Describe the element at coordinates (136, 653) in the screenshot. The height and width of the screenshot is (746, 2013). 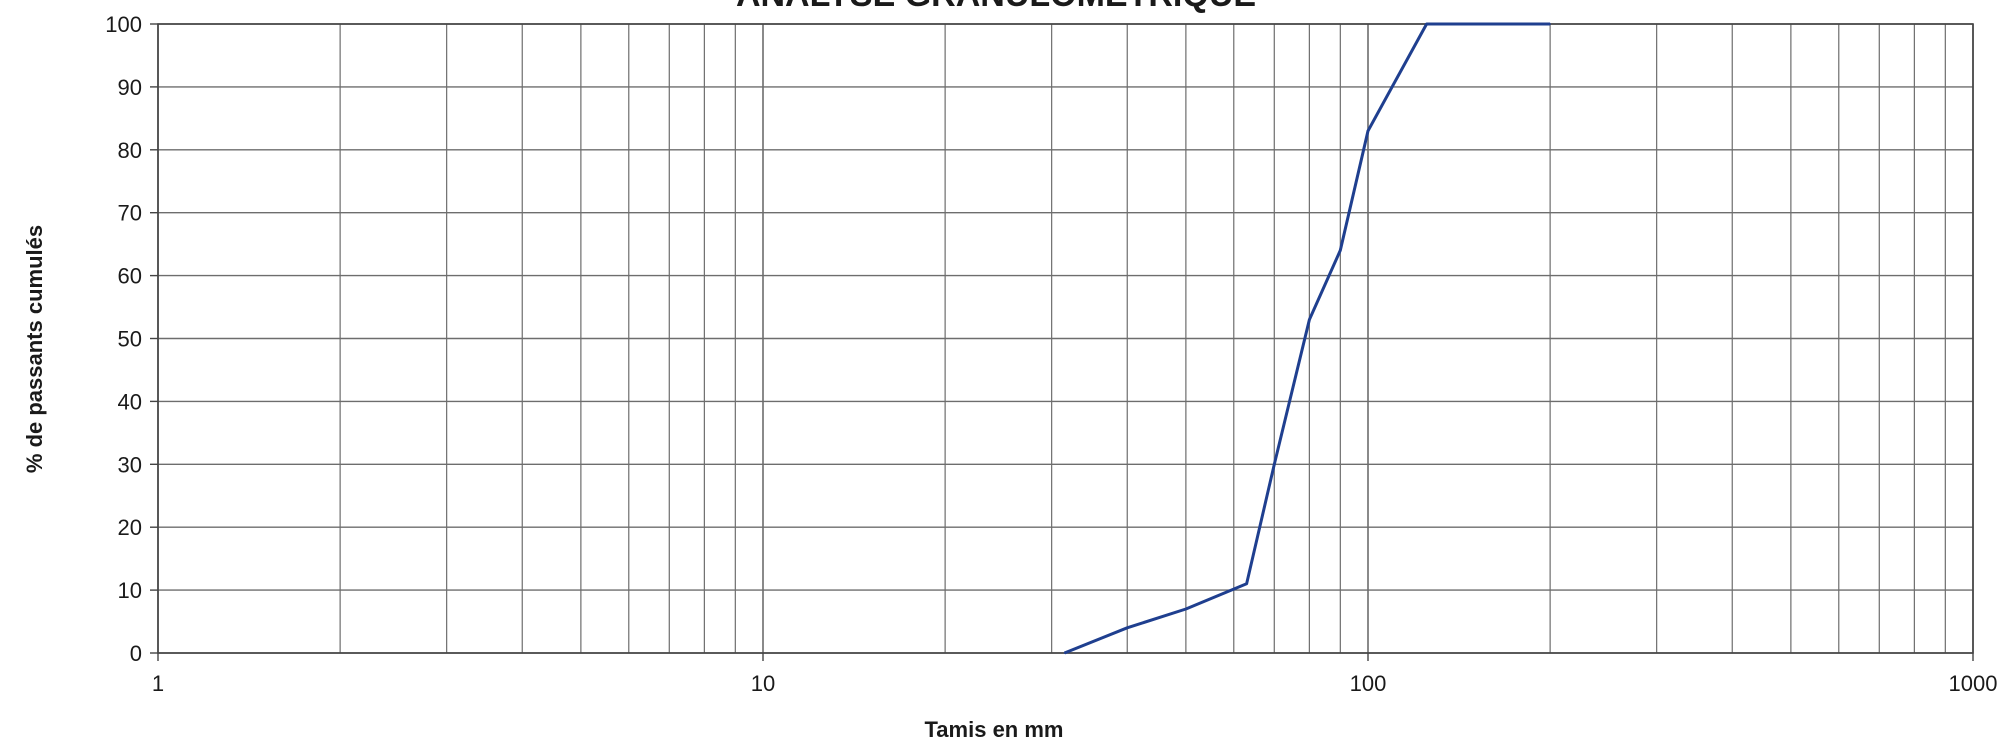
I see `y-tick-label: 0` at that location.